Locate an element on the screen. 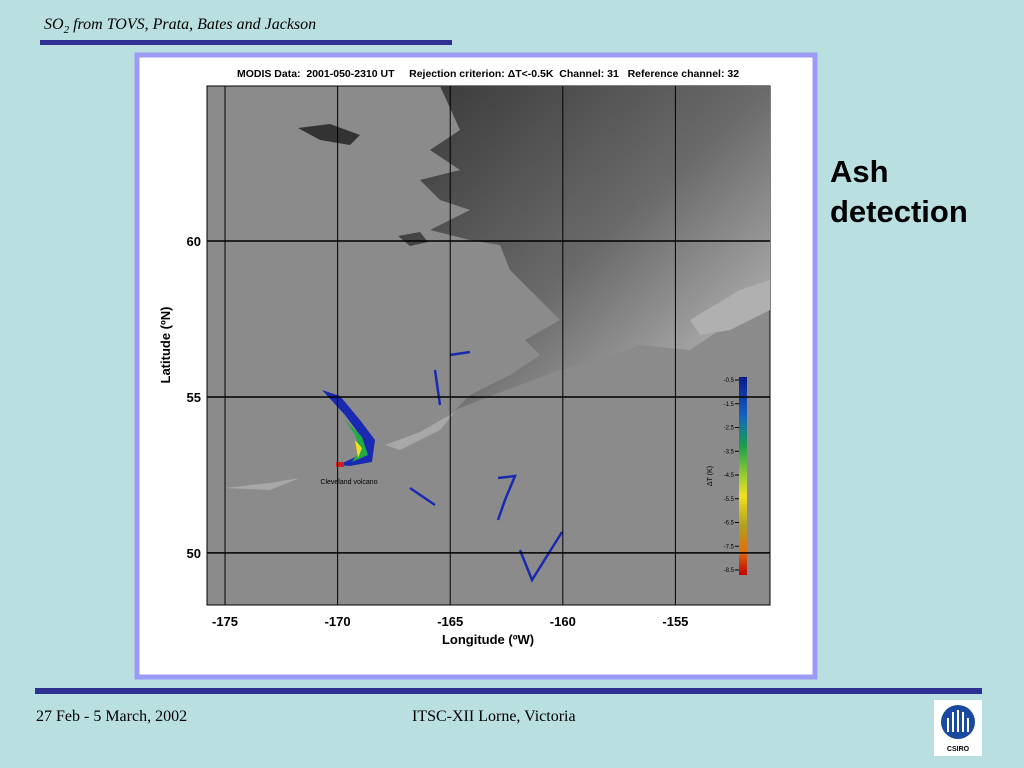  nunivak-island is located at coordinates (413, 239).